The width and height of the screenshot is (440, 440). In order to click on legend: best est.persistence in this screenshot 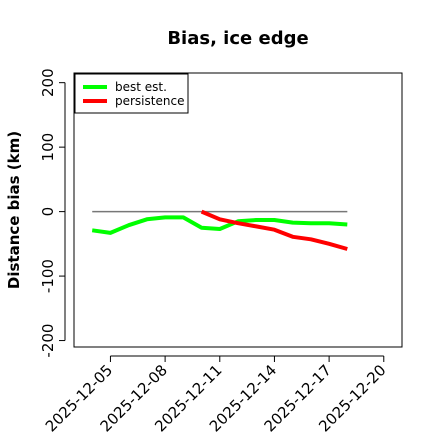, I will do `click(131, 93)`.